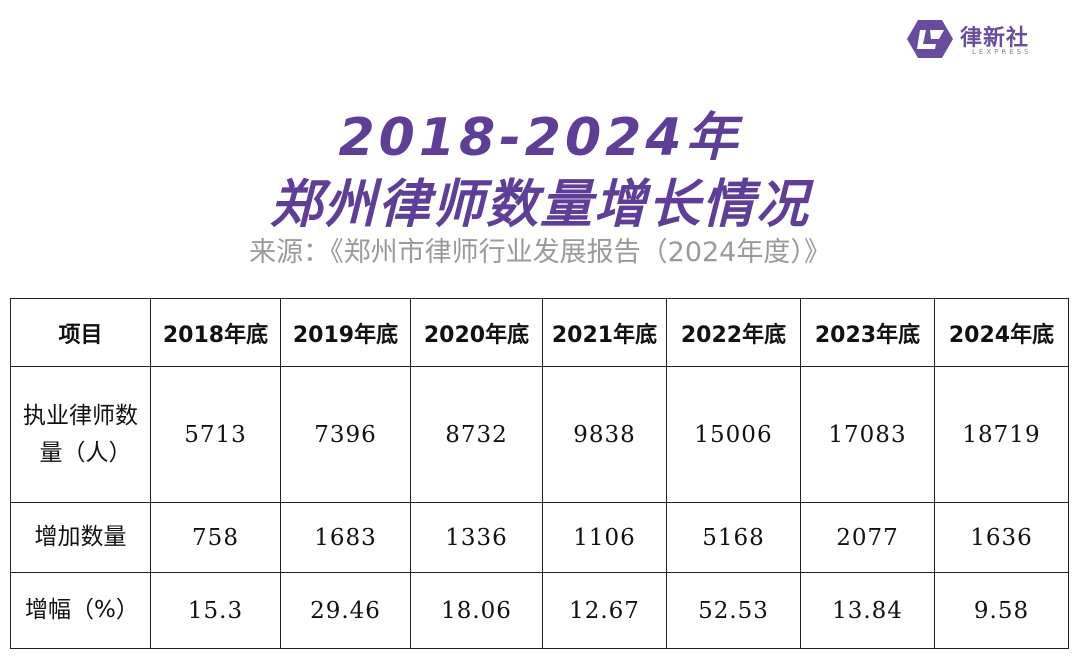  Describe the element at coordinates (995, 38) in the screenshot. I see `logo-name: 律新社` at that location.